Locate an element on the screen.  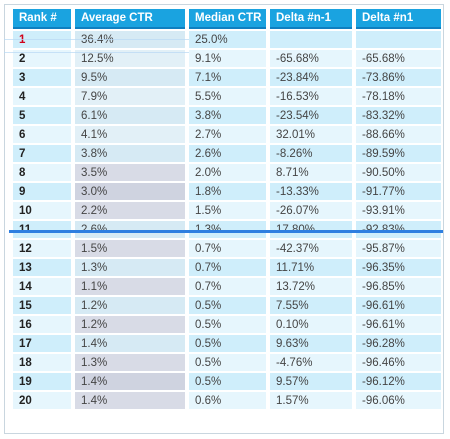
table-row: 18 1.3% 0.5% -4.76% -96.46% is located at coordinates (227, 362).